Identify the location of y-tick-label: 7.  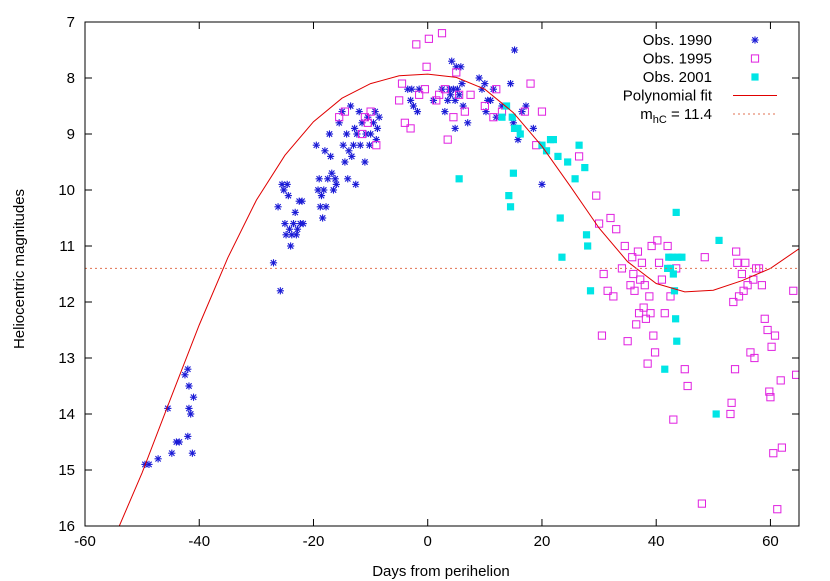
(71, 22).